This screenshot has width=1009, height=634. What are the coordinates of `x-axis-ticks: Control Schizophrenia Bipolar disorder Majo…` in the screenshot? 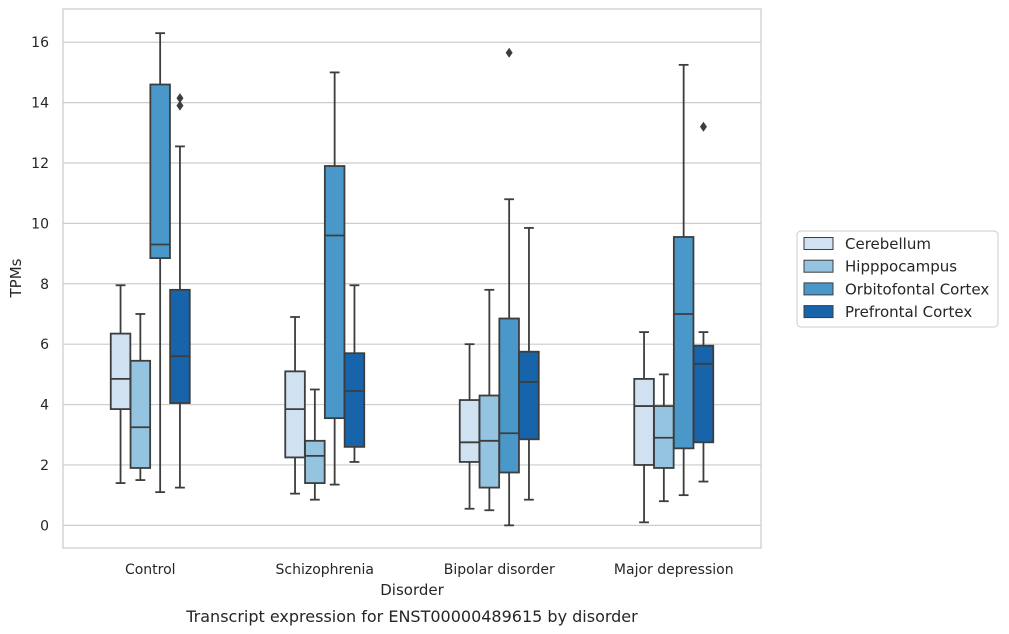 It's located at (429, 570).